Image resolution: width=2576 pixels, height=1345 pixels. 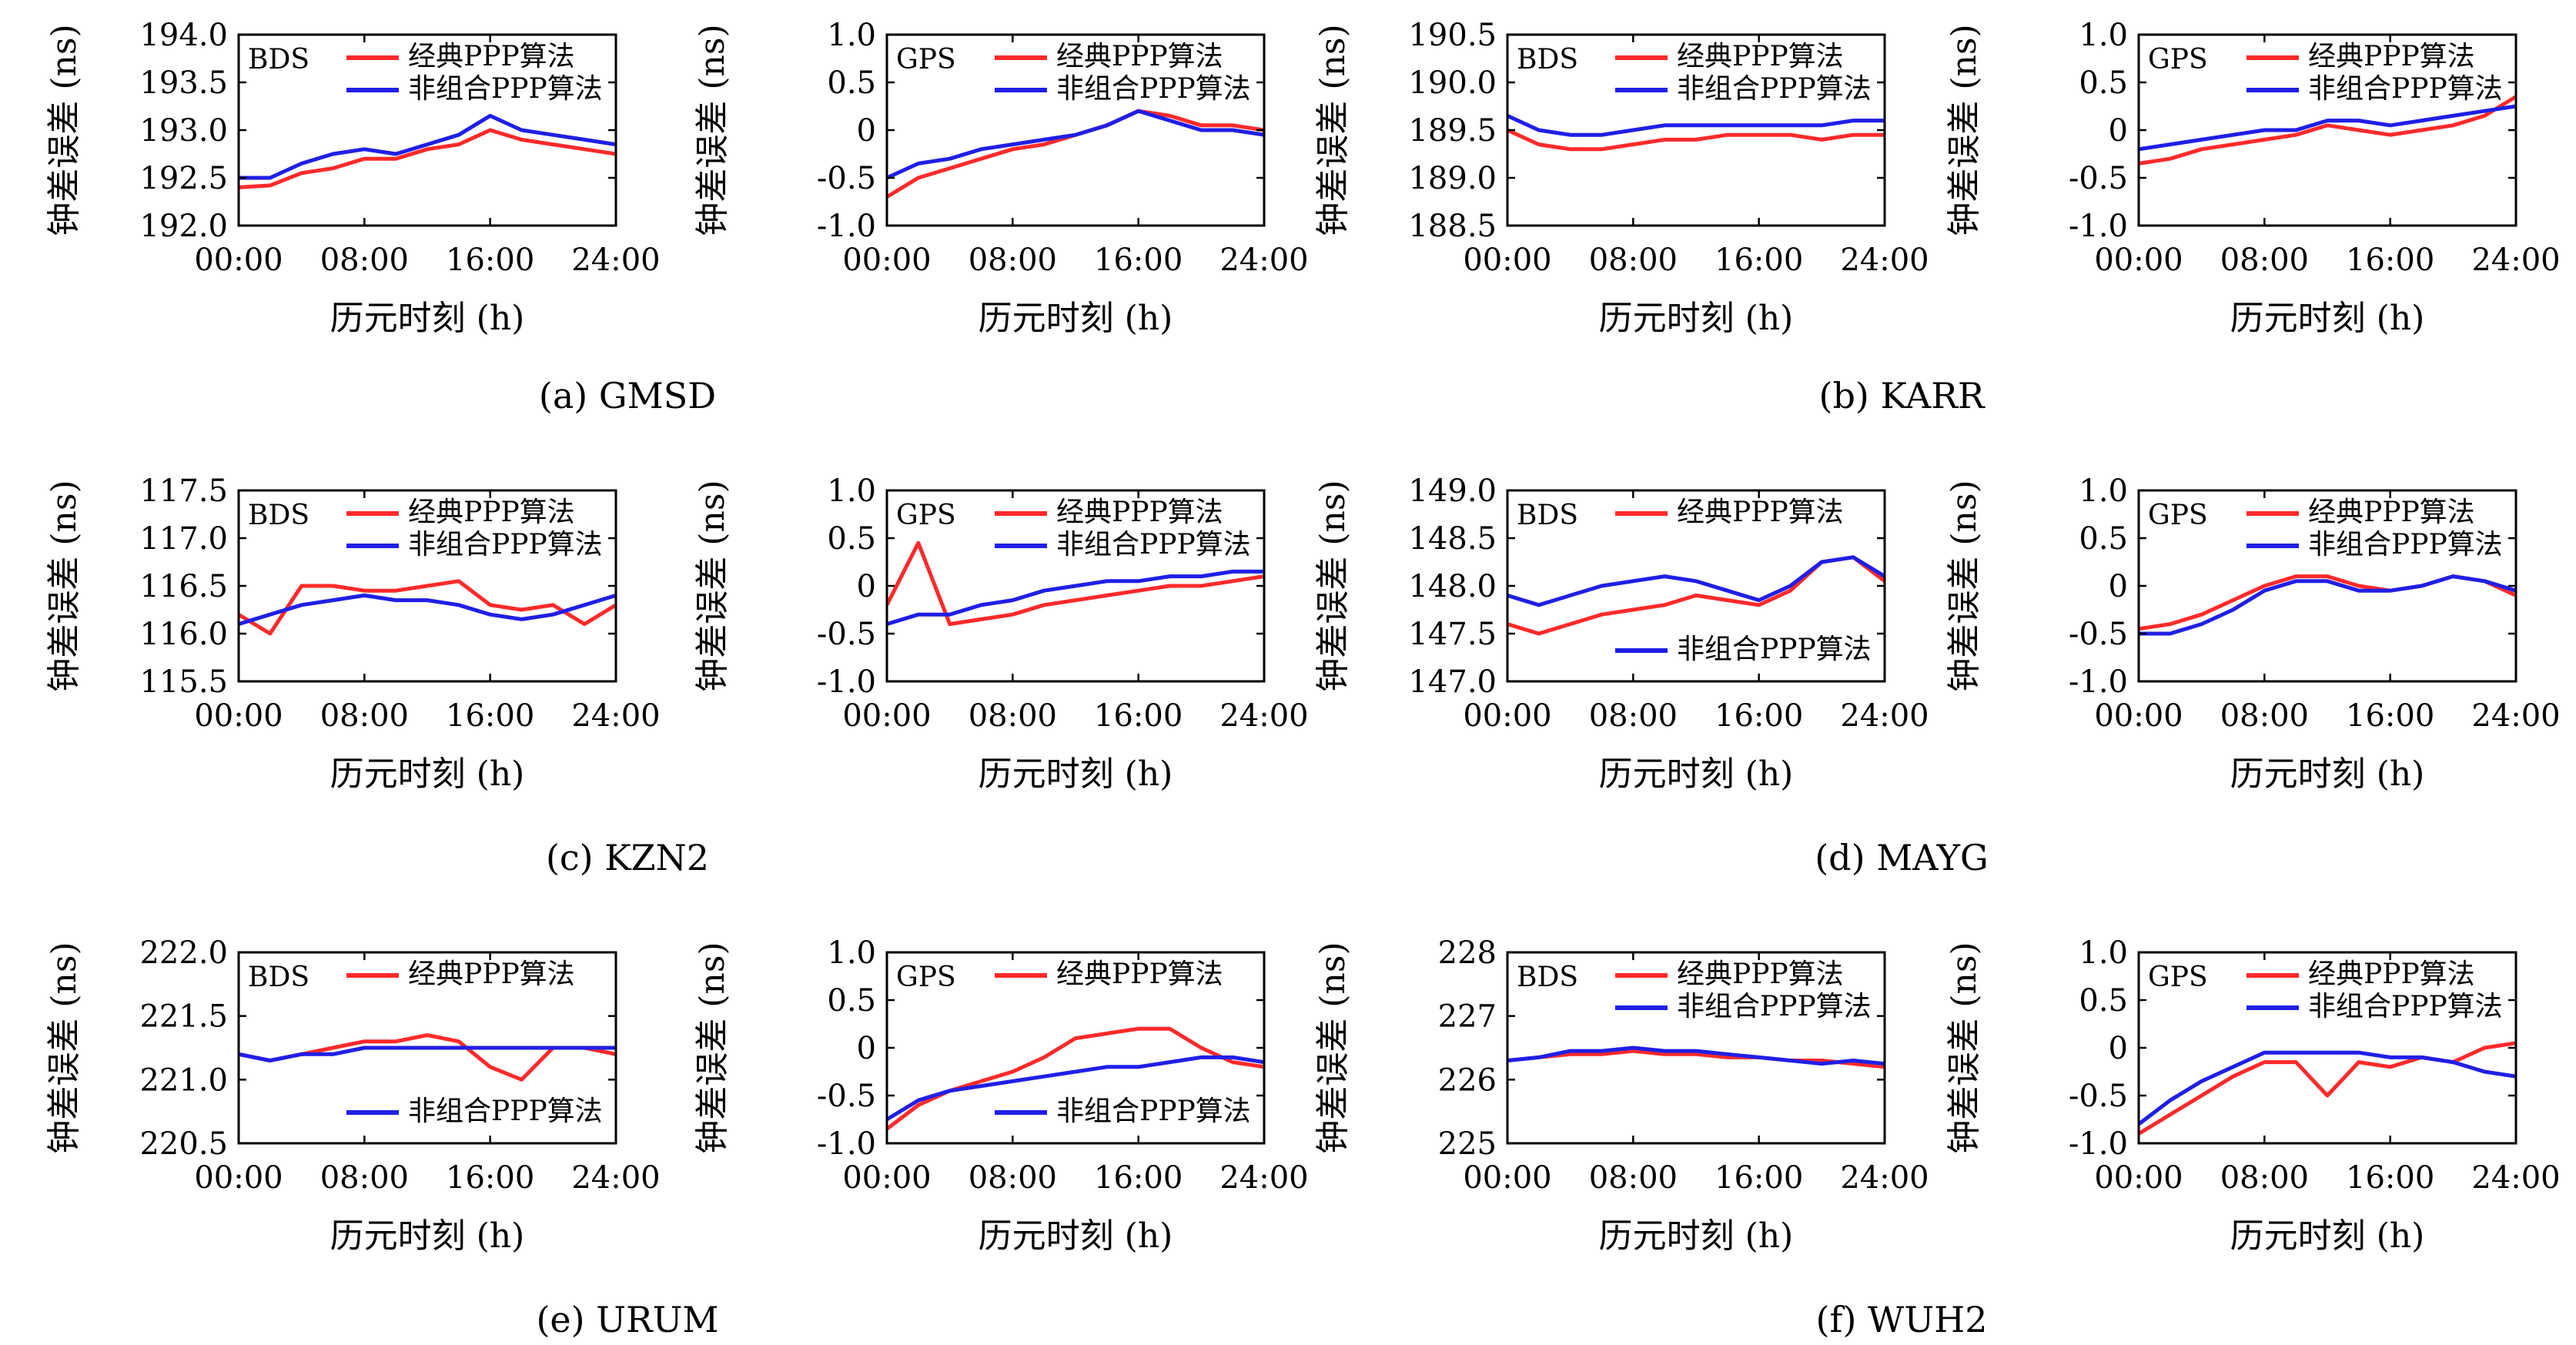 I want to click on y-tick-label: 115.5, so click(x=184, y=682).